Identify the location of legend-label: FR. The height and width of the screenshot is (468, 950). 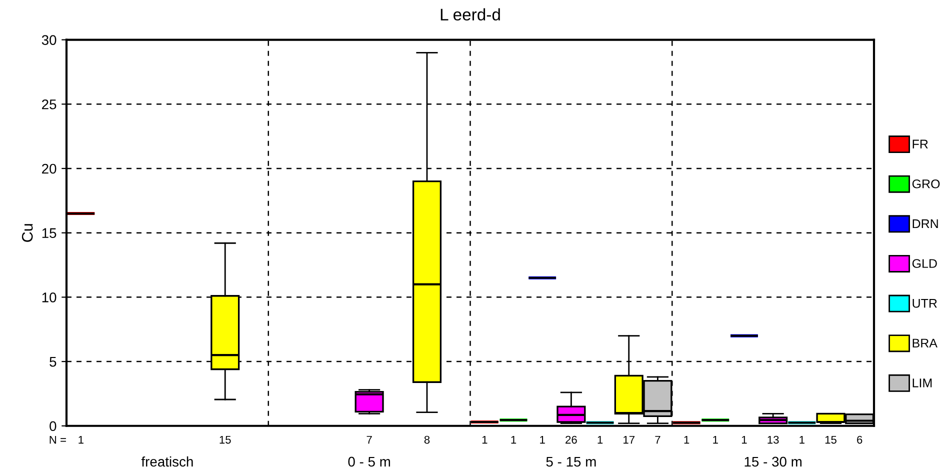
(920, 144).